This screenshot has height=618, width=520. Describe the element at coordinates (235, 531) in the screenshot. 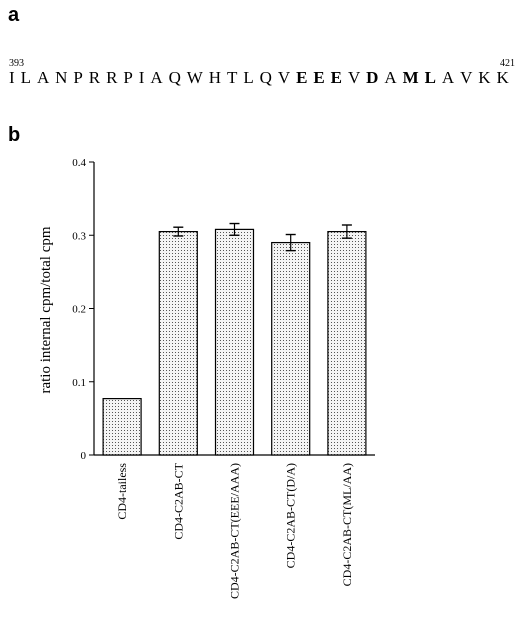

I see `category-label: CD4-C2AB-CT(EEE/AAA)` at that location.